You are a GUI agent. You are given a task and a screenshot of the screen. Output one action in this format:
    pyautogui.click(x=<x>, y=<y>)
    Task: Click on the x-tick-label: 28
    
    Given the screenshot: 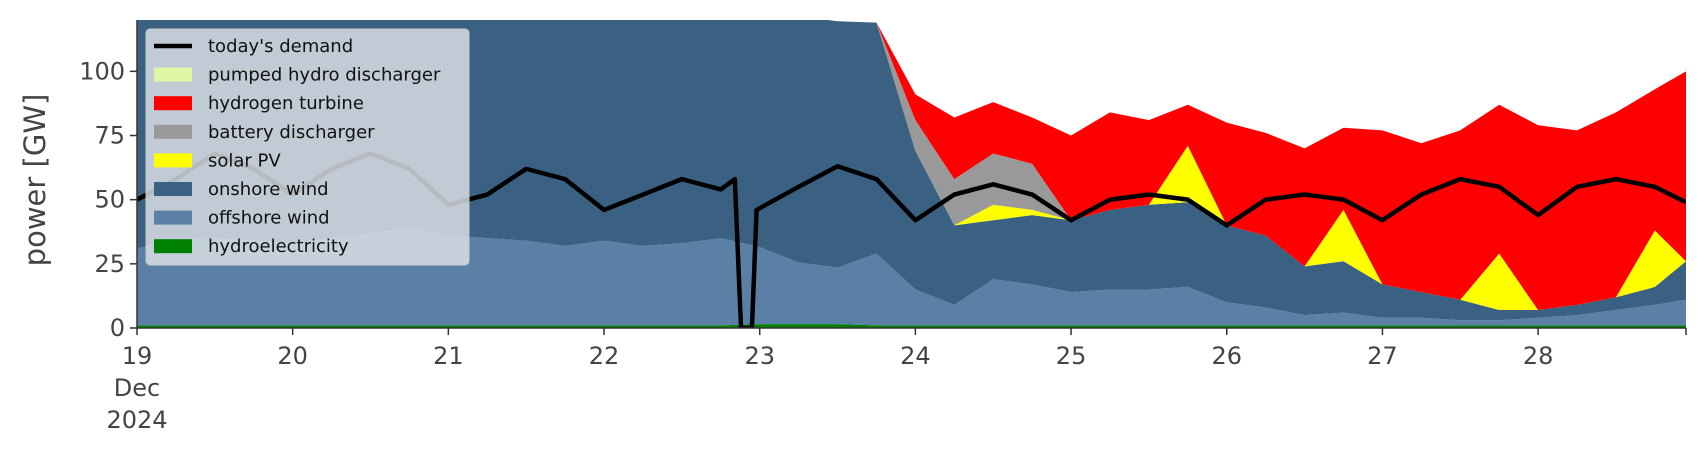 What is the action you would take?
    pyautogui.click(x=1538, y=356)
    